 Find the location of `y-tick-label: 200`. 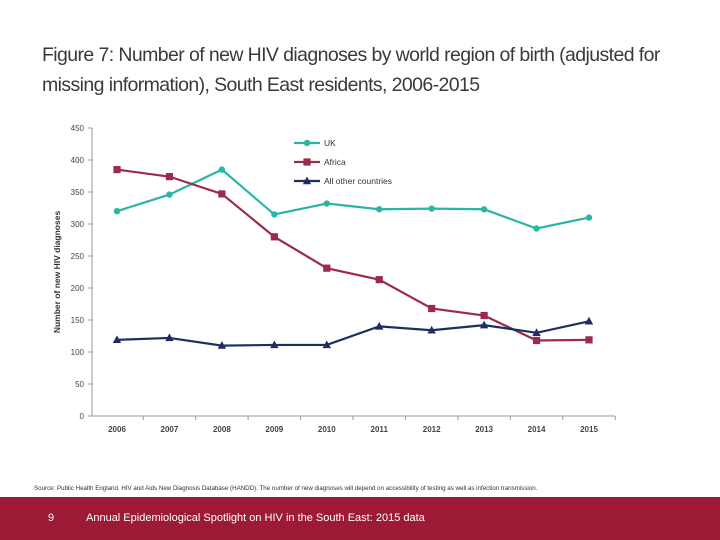

y-tick-label: 200 is located at coordinates (78, 288).